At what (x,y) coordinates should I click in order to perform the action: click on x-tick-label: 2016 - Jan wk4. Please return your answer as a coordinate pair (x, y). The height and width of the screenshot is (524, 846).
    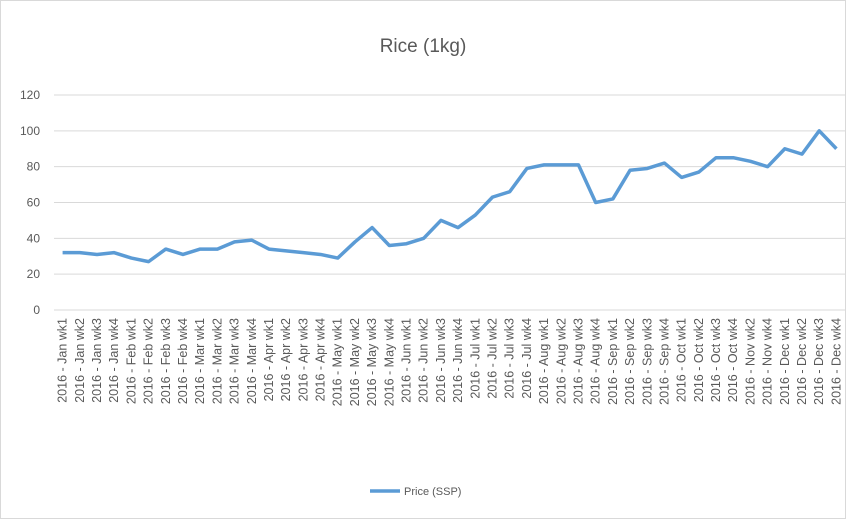
    Looking at the image, I should click on (114, 360).